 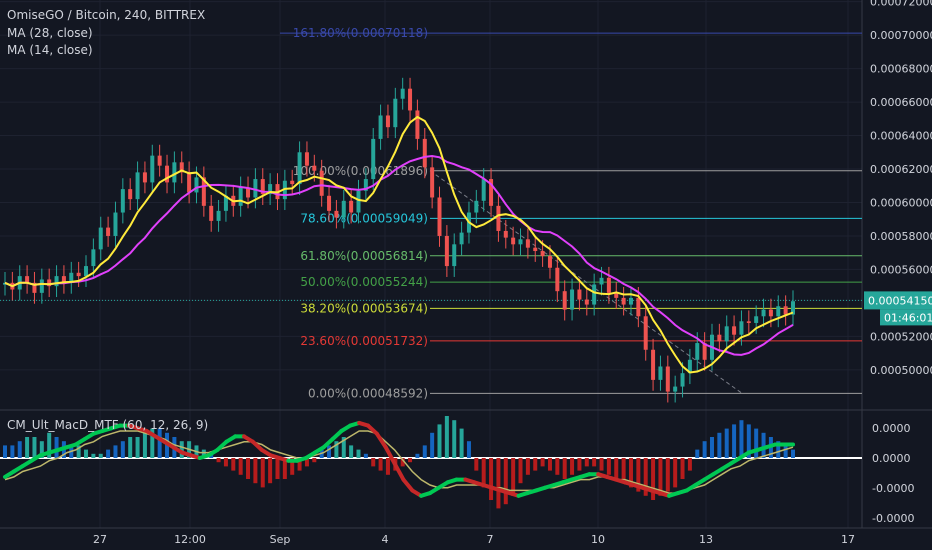 What do you see at coordinates (364, 282) in the screenshot?
I see `fib-label-4: 50.00%(0.00055244)` at bounding box center [364, 282].